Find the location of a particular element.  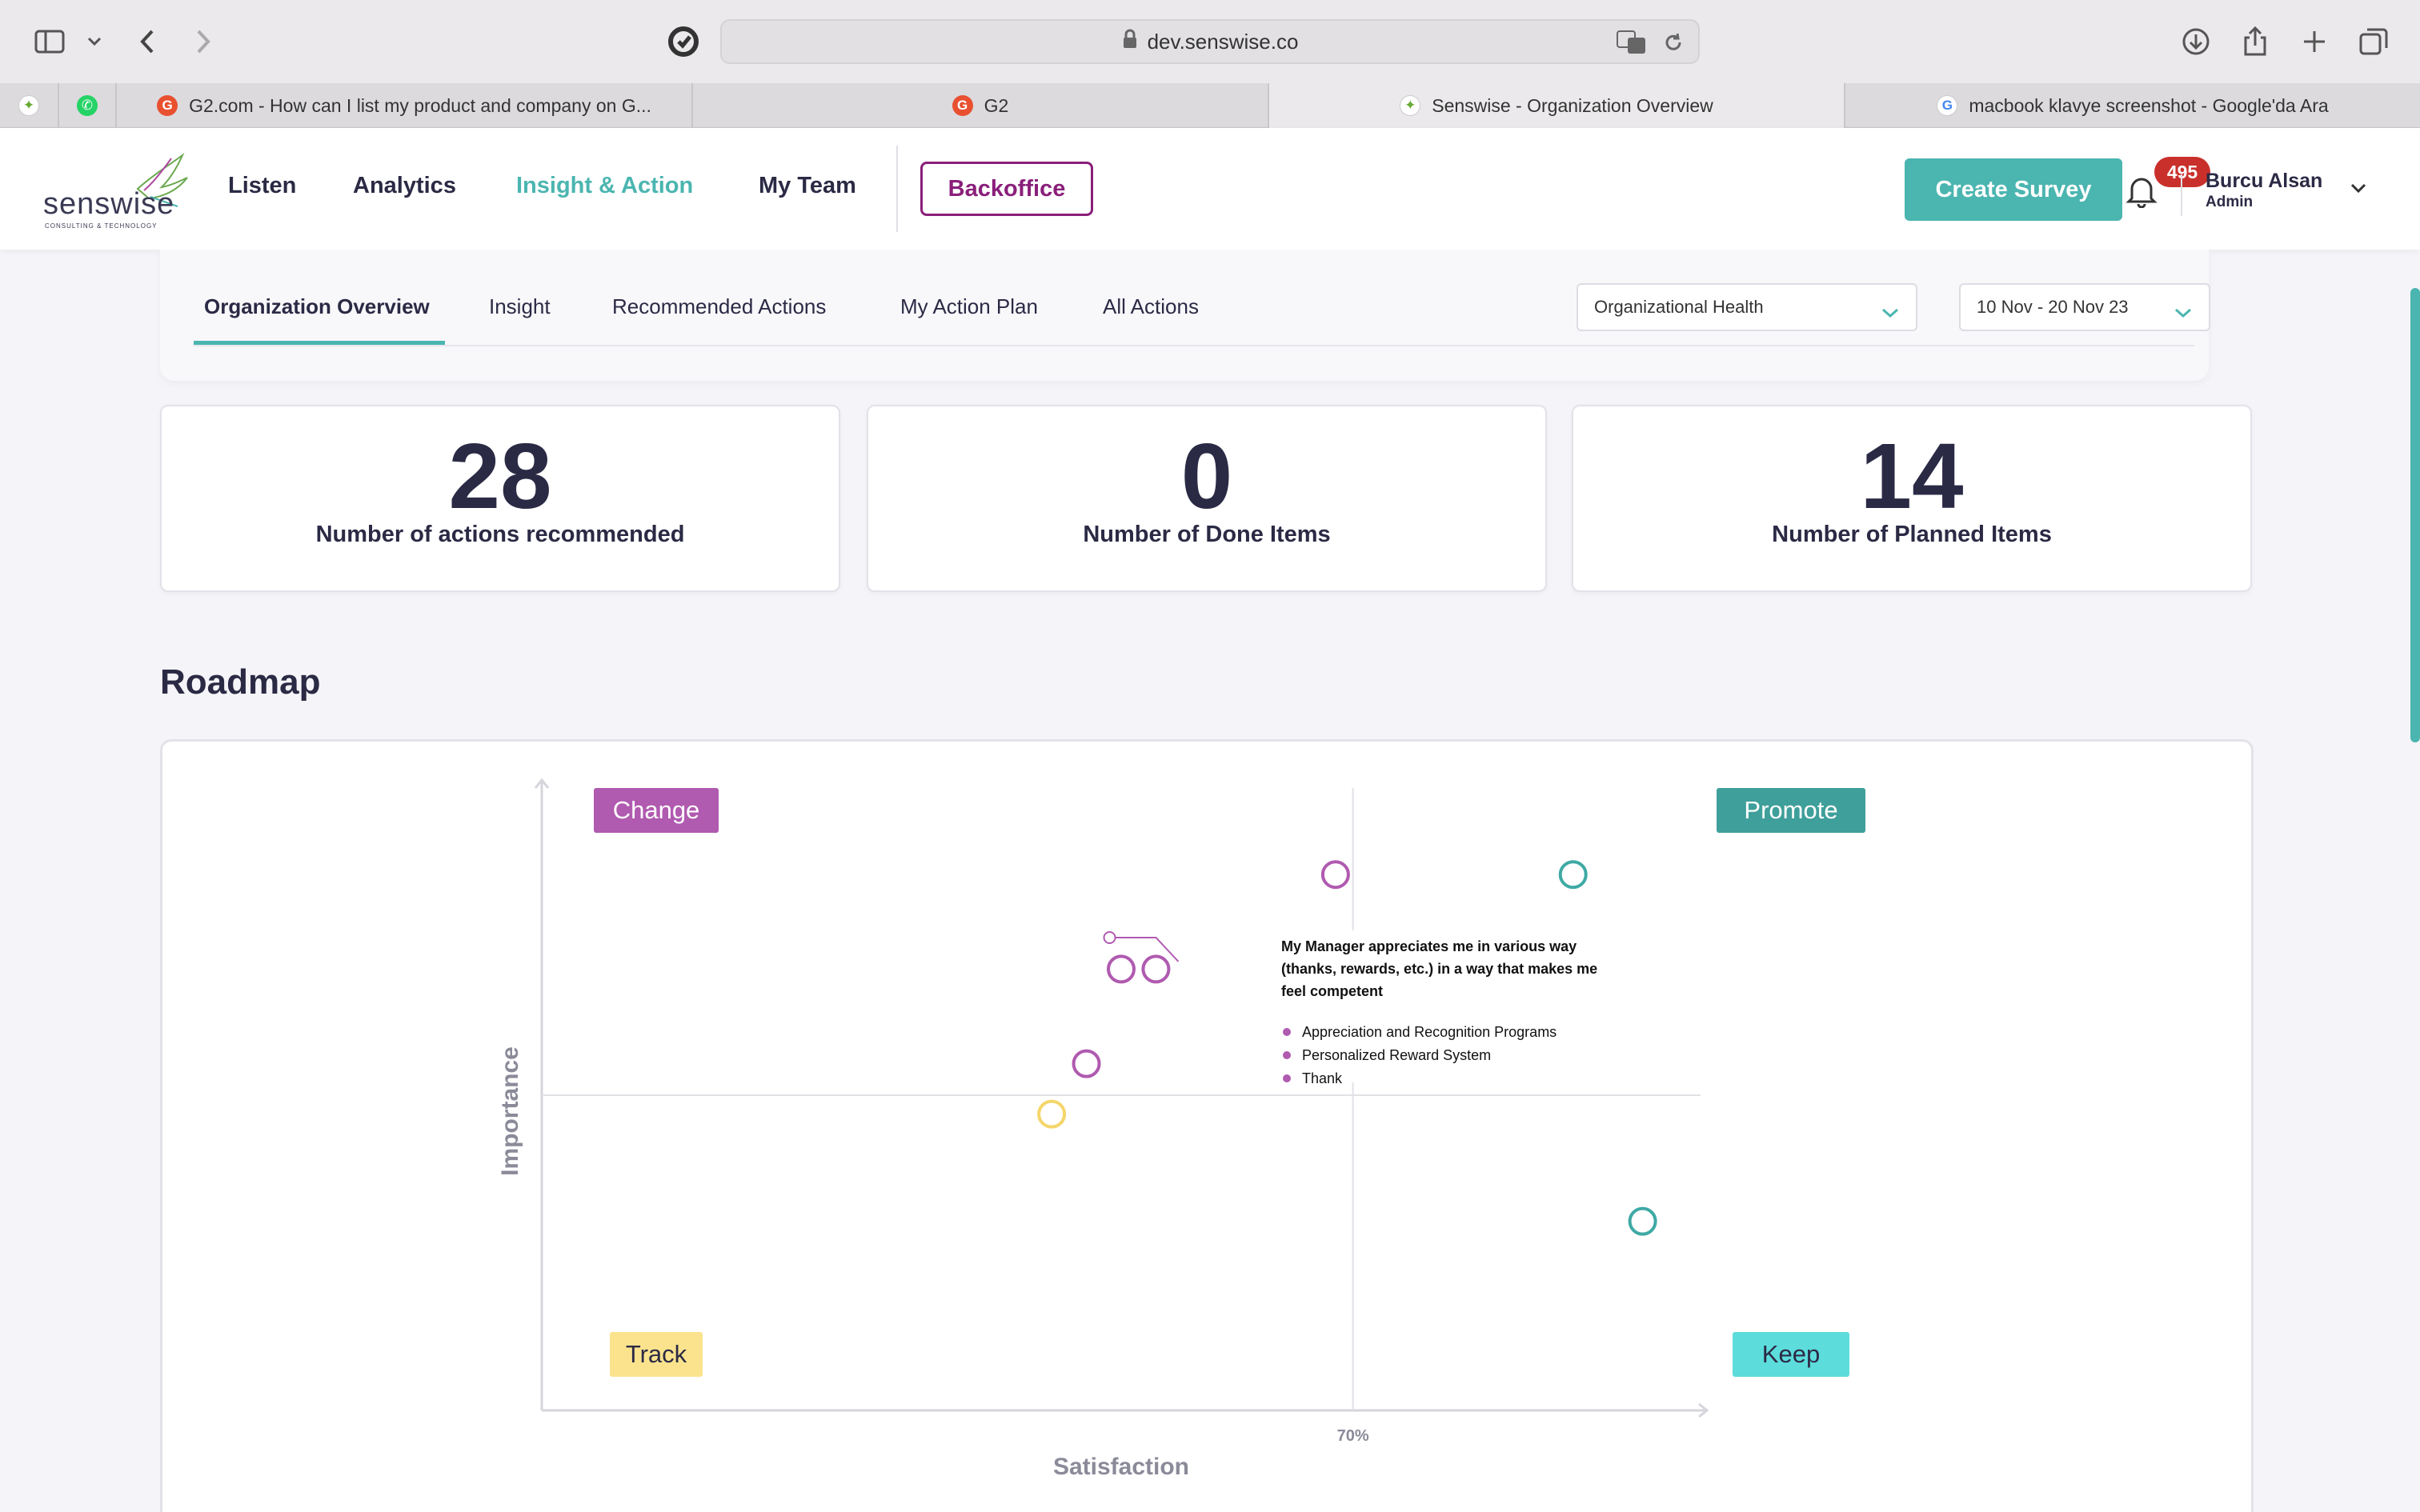

stat-card-planned-items: 14 Number of Planned Items is located at coordinates (1912, 498).